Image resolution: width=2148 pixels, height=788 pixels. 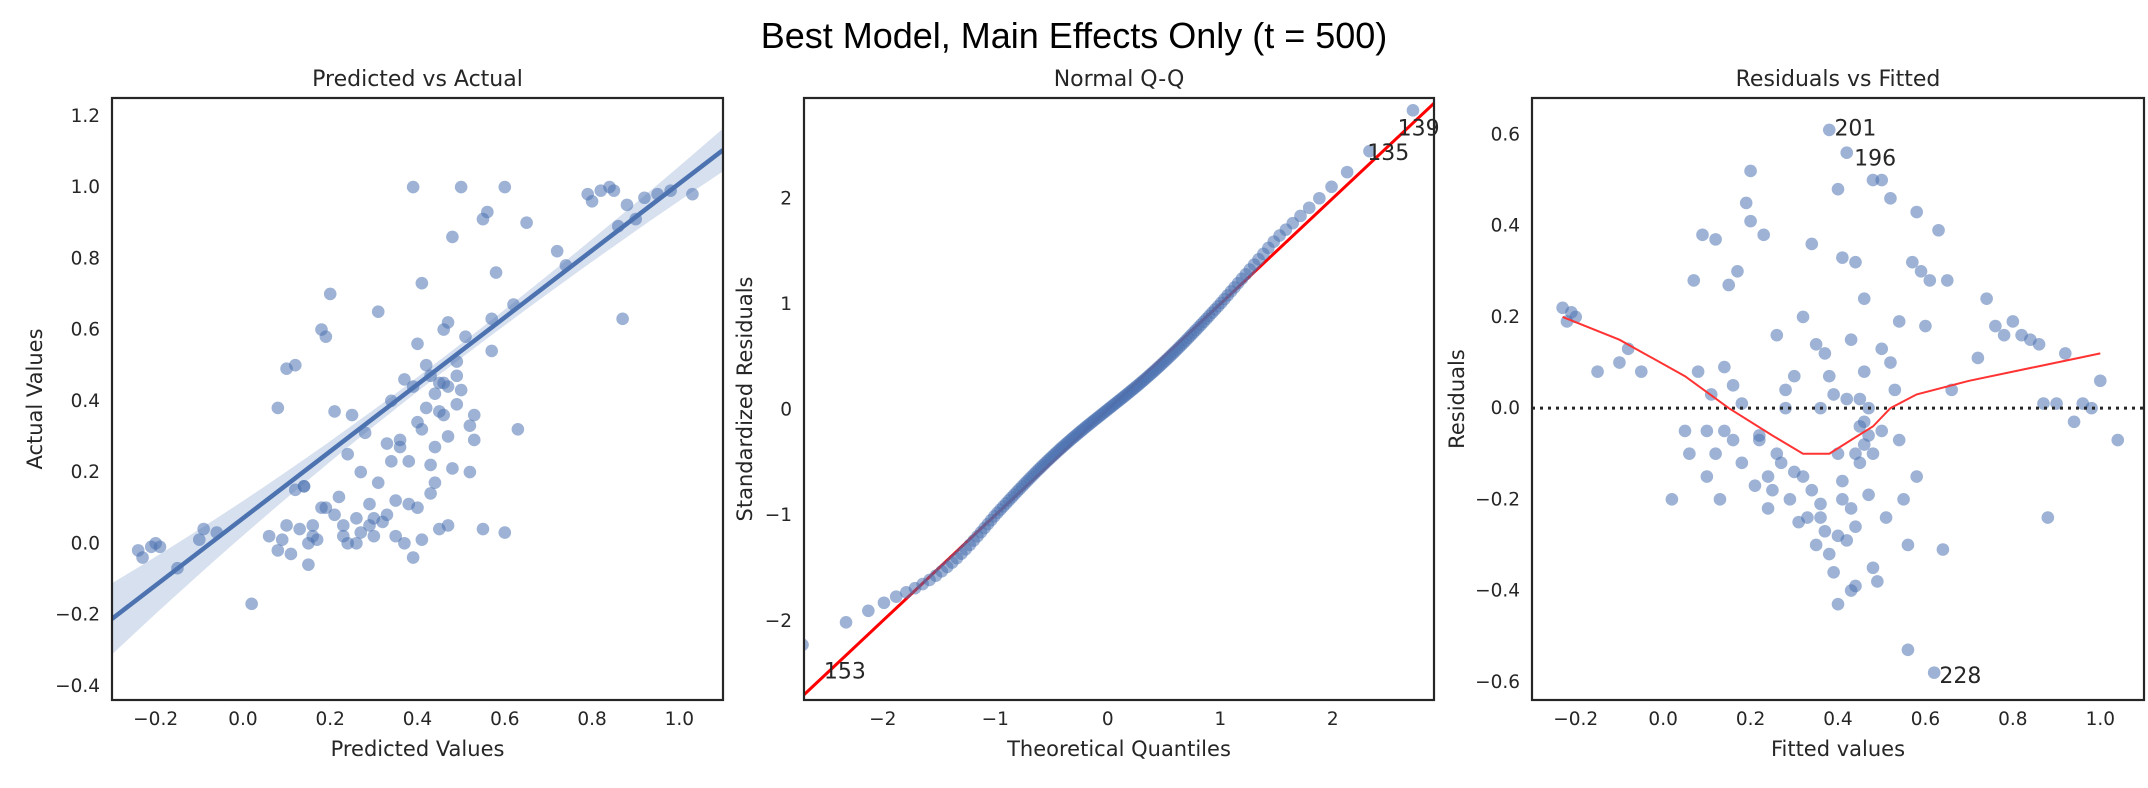 What do you see at coordinates (85, 543) in the screenshot?
I see `pred-actual-ytick-label: 0.0` at bounding box center [85, 543].